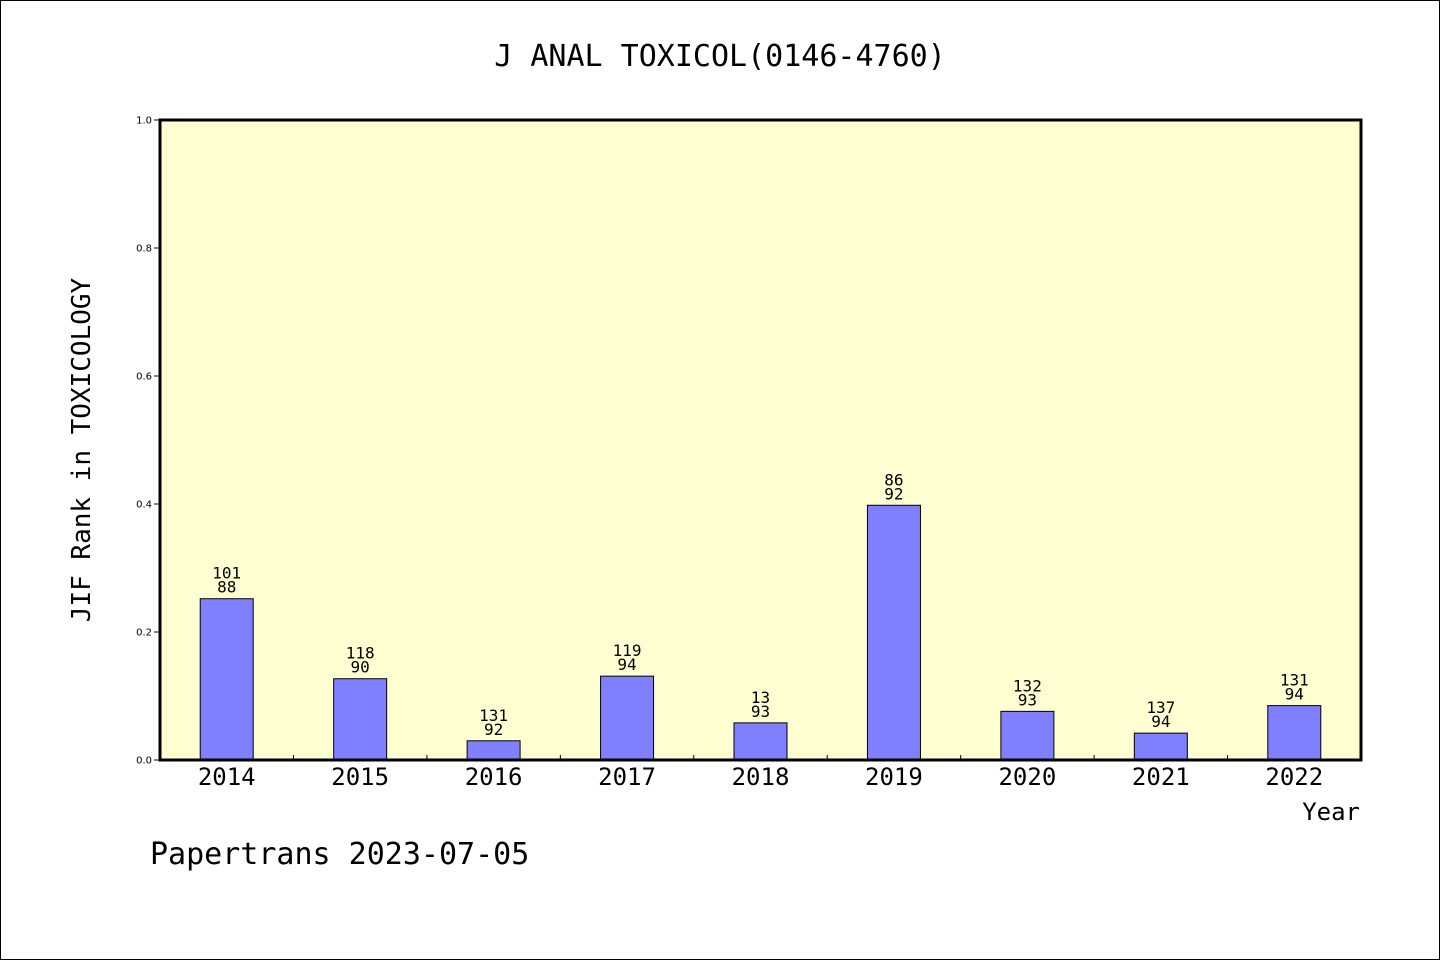 This screenshot has height=960, width=1440. I want to click on y-tick-label: 0.4, so click(144, 505).